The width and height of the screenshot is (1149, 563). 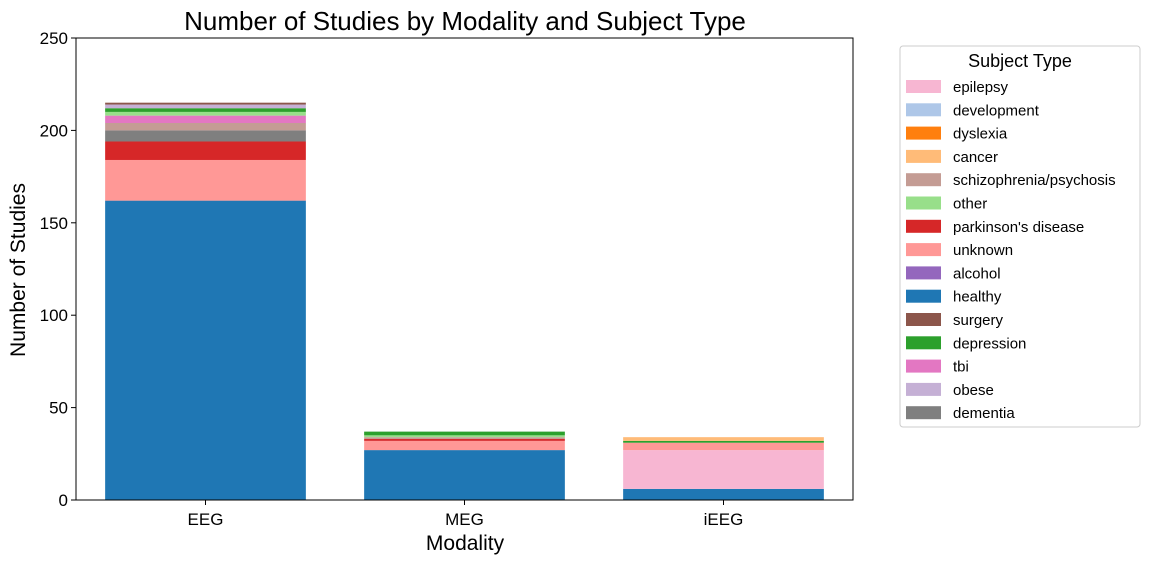 What do you see at coordinates (983, 250) in the screenshot?
I see `legend-label: unknown` at bounding box center [983, 250].